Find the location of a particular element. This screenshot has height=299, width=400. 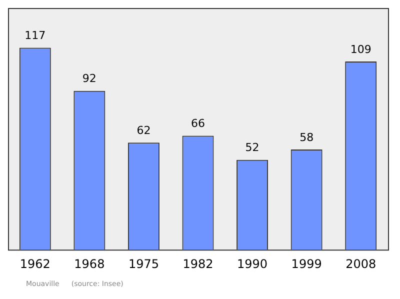

x-tick-label: 1982 is located at coordinates (198, 263).